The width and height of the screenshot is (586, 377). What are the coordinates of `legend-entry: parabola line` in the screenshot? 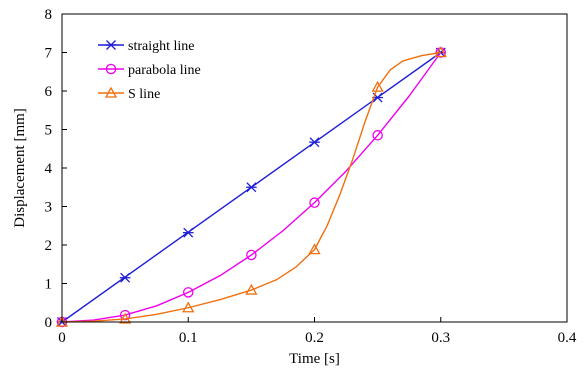 It's located at (149, 70).